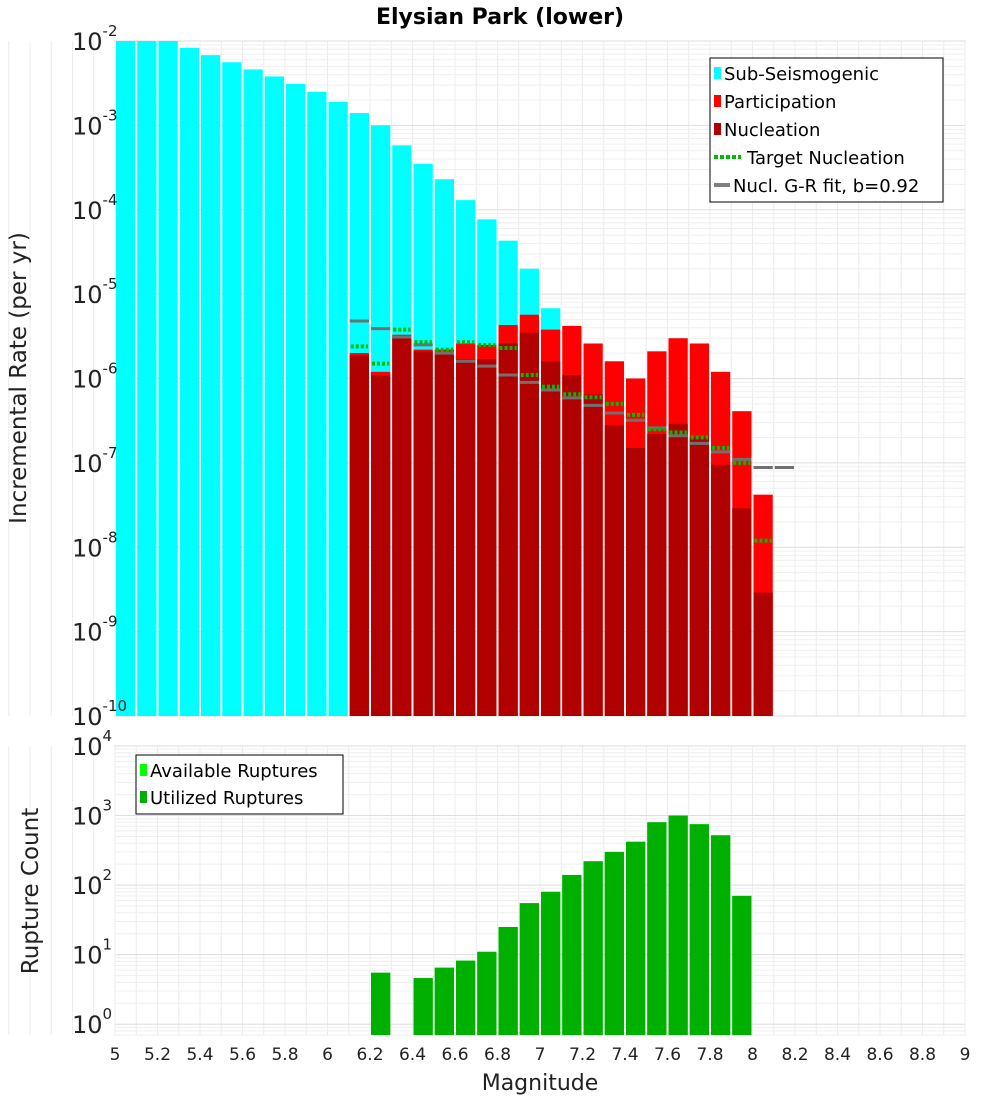 The image size is (1000, 1100). I want to click on x-tick-label: 5.8, so click(284, 1055).